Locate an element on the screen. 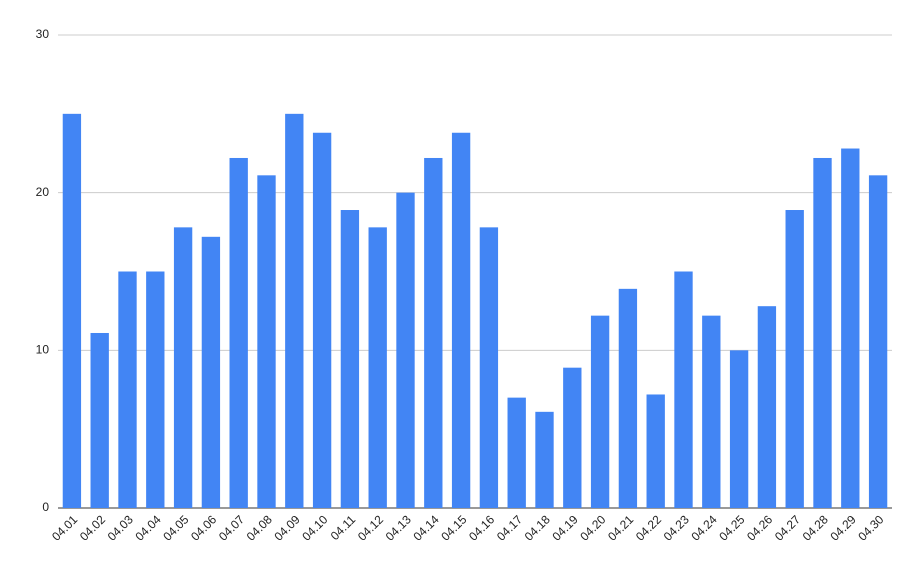 Image resolution: width=921 pixels, height=570 pixels. y-tick-label: 10 is located at coordinates (43, 350).